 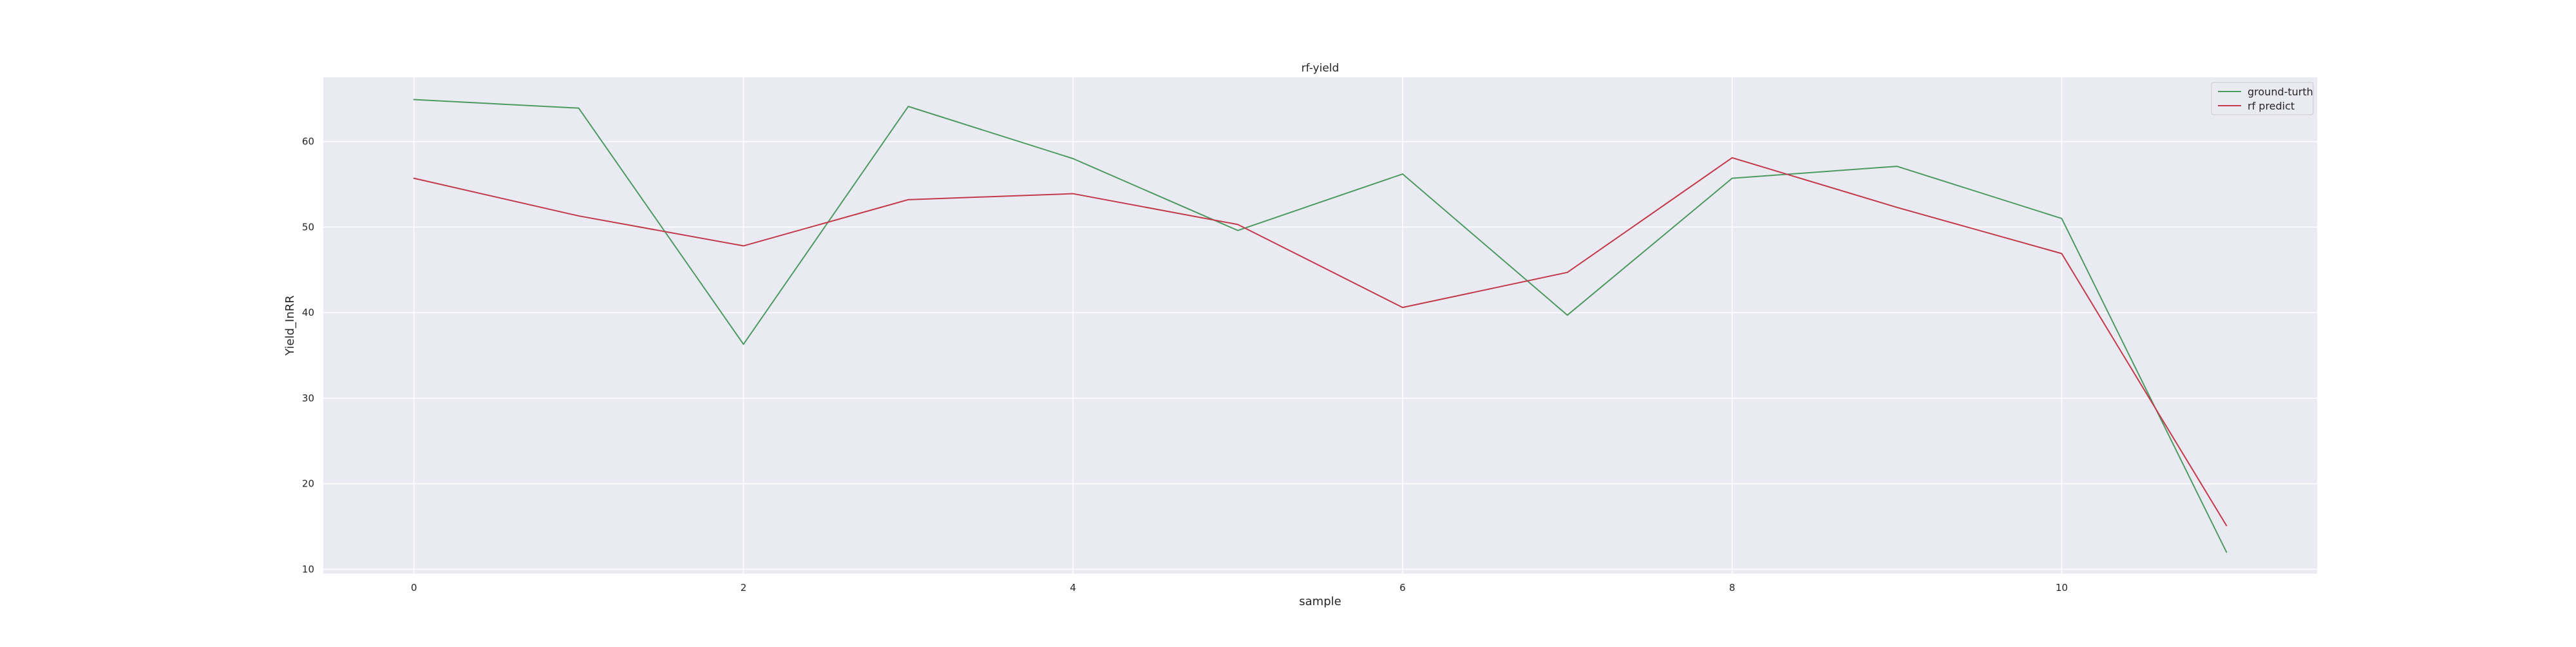 What do you see at coordinates (1403, 588) in the screenshot?
I see `x-tick-label: 6` at bounding box center [1403, 588].